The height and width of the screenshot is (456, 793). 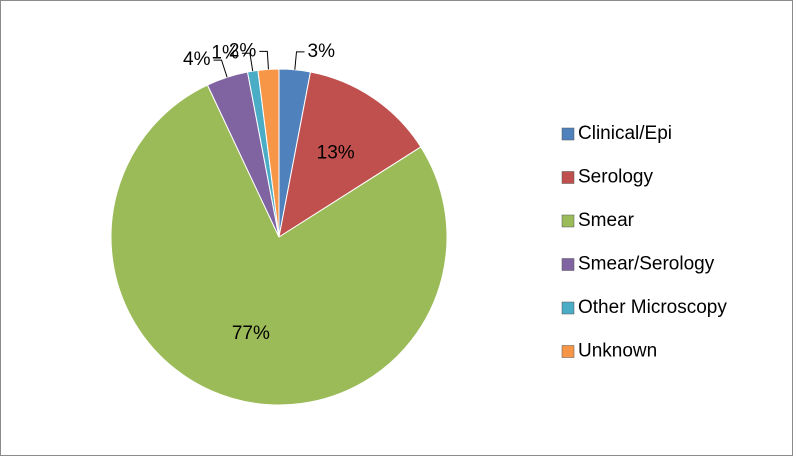 I want to click on pie-slice, so click(x=350, y=155).